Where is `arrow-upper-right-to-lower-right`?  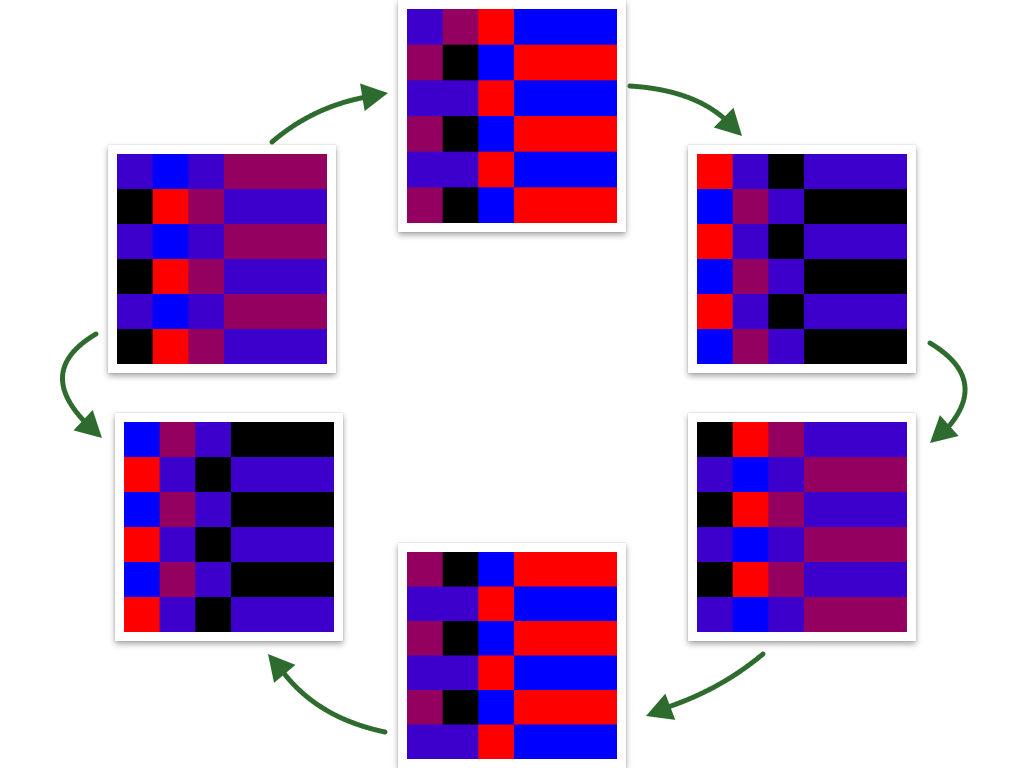 arrow-upper-right-to-lower-right is located at coordinates (947, 391).